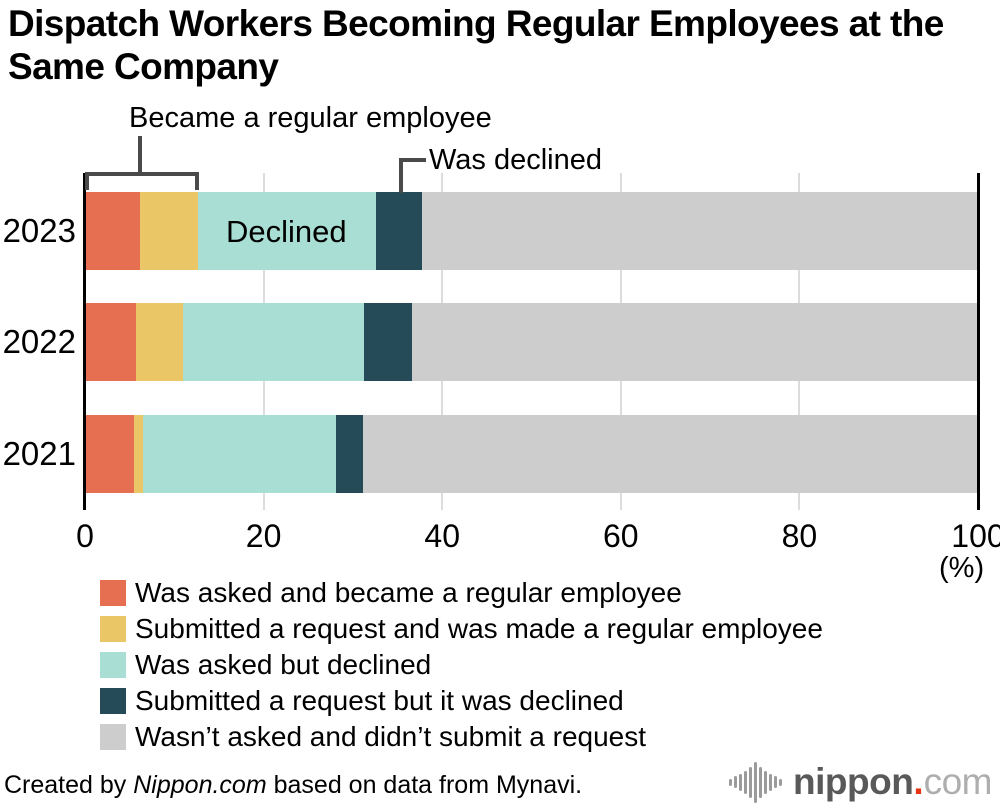 This screenshot has width=1000, height=810. Describe the element at coordinates (853, 781) in the screenshot. I see `logo-text-nippon: nippon` at that location.